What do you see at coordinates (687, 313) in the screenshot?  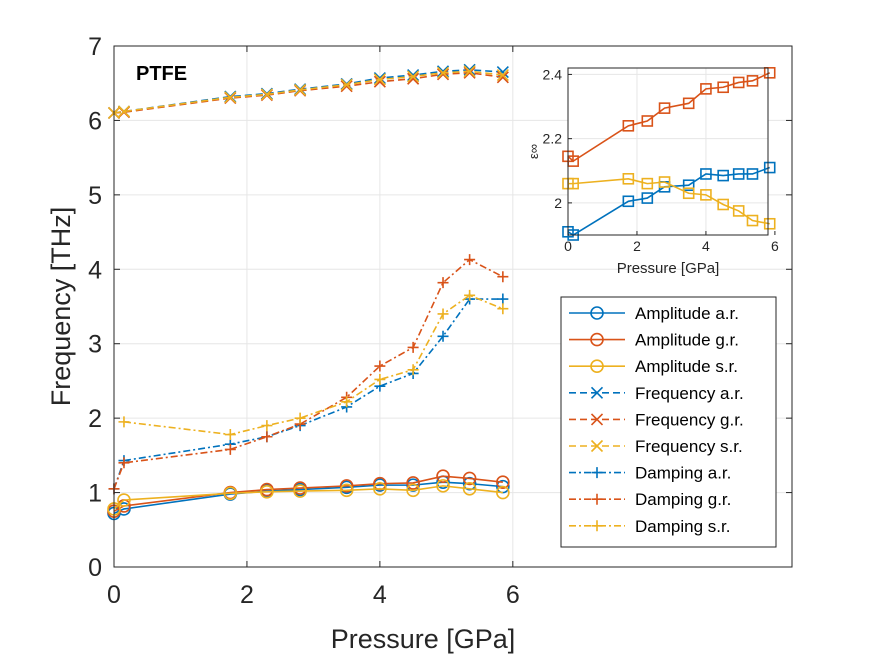 I see `legend-label: Amplitude a.r.` at bounding box center [687, 313].